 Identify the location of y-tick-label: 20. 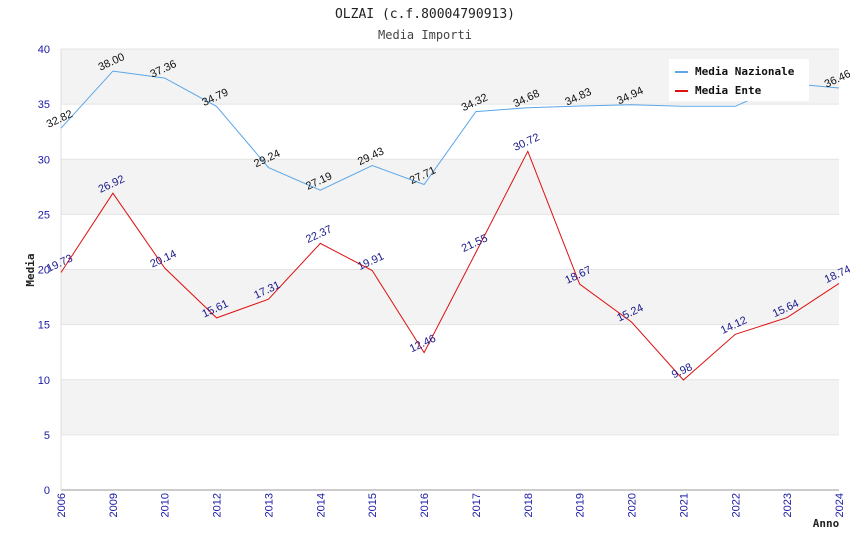
(44, 271).